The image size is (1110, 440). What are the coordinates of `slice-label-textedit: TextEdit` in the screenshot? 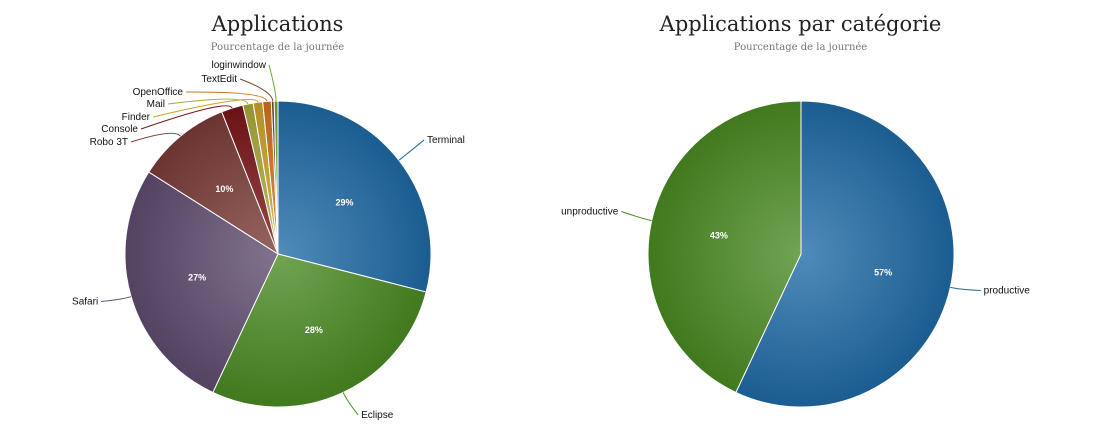 It's located at (219, 79).